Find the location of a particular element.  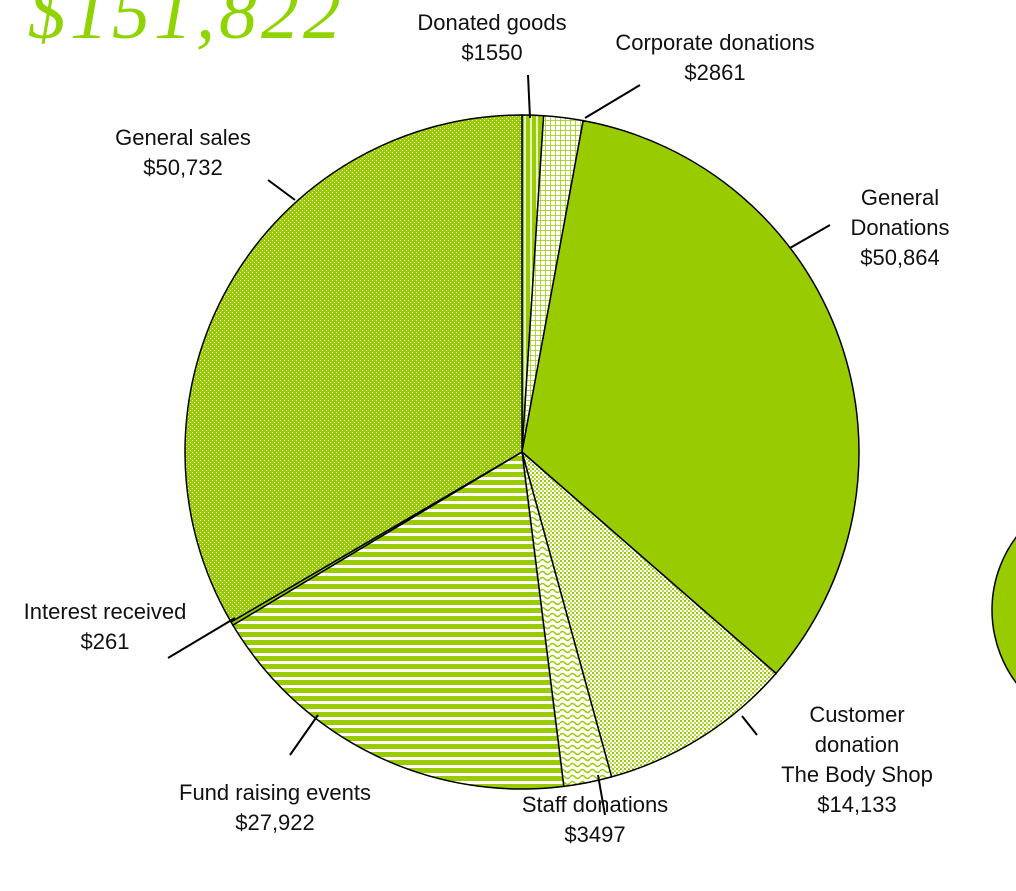

slice-label: Customer donation The Body Shop $14,133 is located at coordinates (857, 760).